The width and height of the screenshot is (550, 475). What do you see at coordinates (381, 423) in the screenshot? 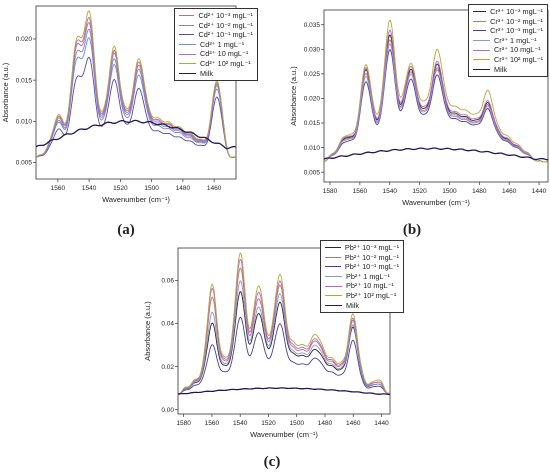
I see `x-tick-label: 1440` at bounding box center [381, 423].